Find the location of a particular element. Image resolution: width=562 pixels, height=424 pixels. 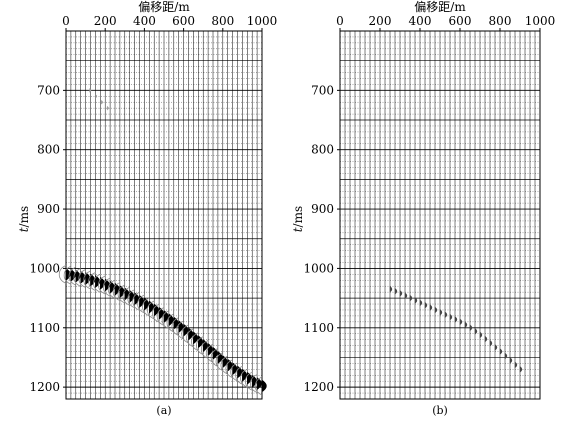

x-tick-label: 200 is located at coordinates (105, 21).